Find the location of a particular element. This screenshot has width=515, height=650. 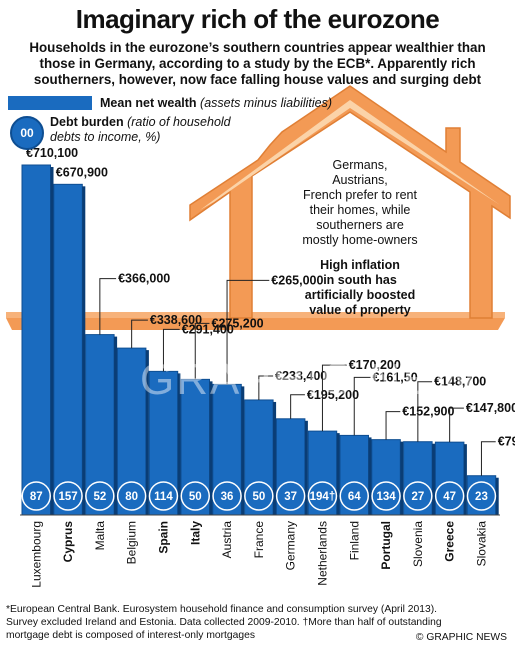

debt-label: 50 is located at coordinates (258, 497).